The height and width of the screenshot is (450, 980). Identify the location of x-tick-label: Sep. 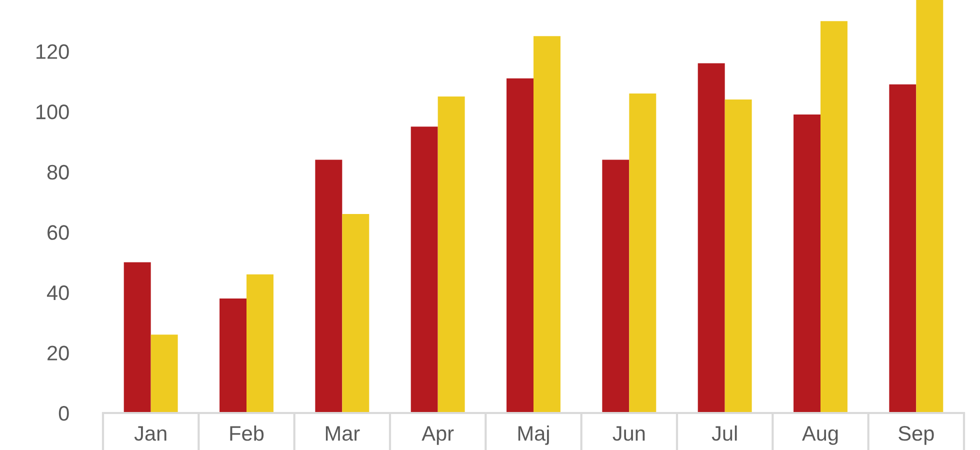
(916, 435).